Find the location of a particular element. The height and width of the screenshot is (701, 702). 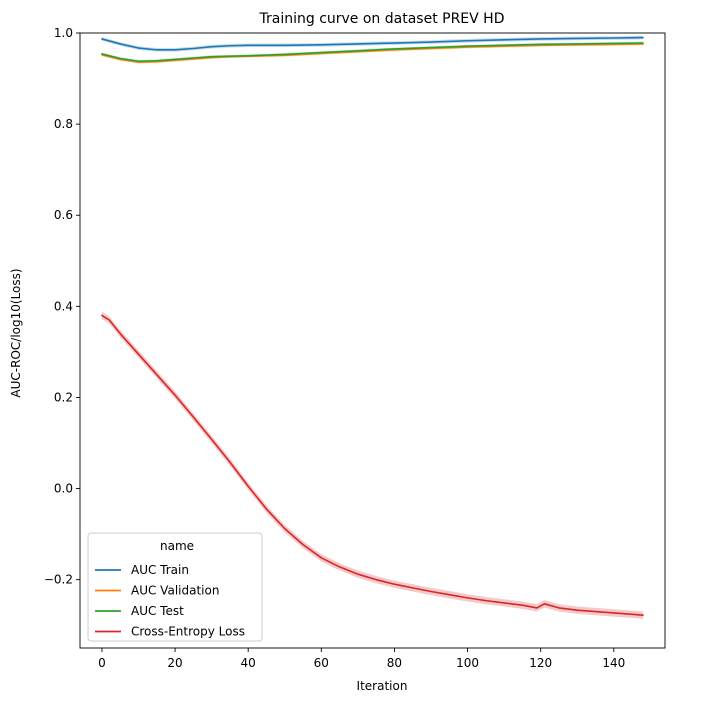

series-line-auc-validation is located at coordinates (372, 53).